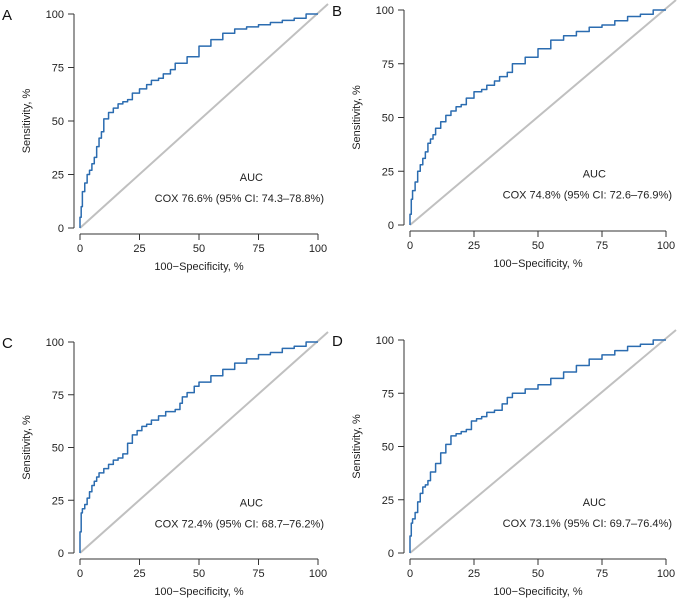 The image size is (684, 604). I want to click on panel-label: D, so click(337, 341).